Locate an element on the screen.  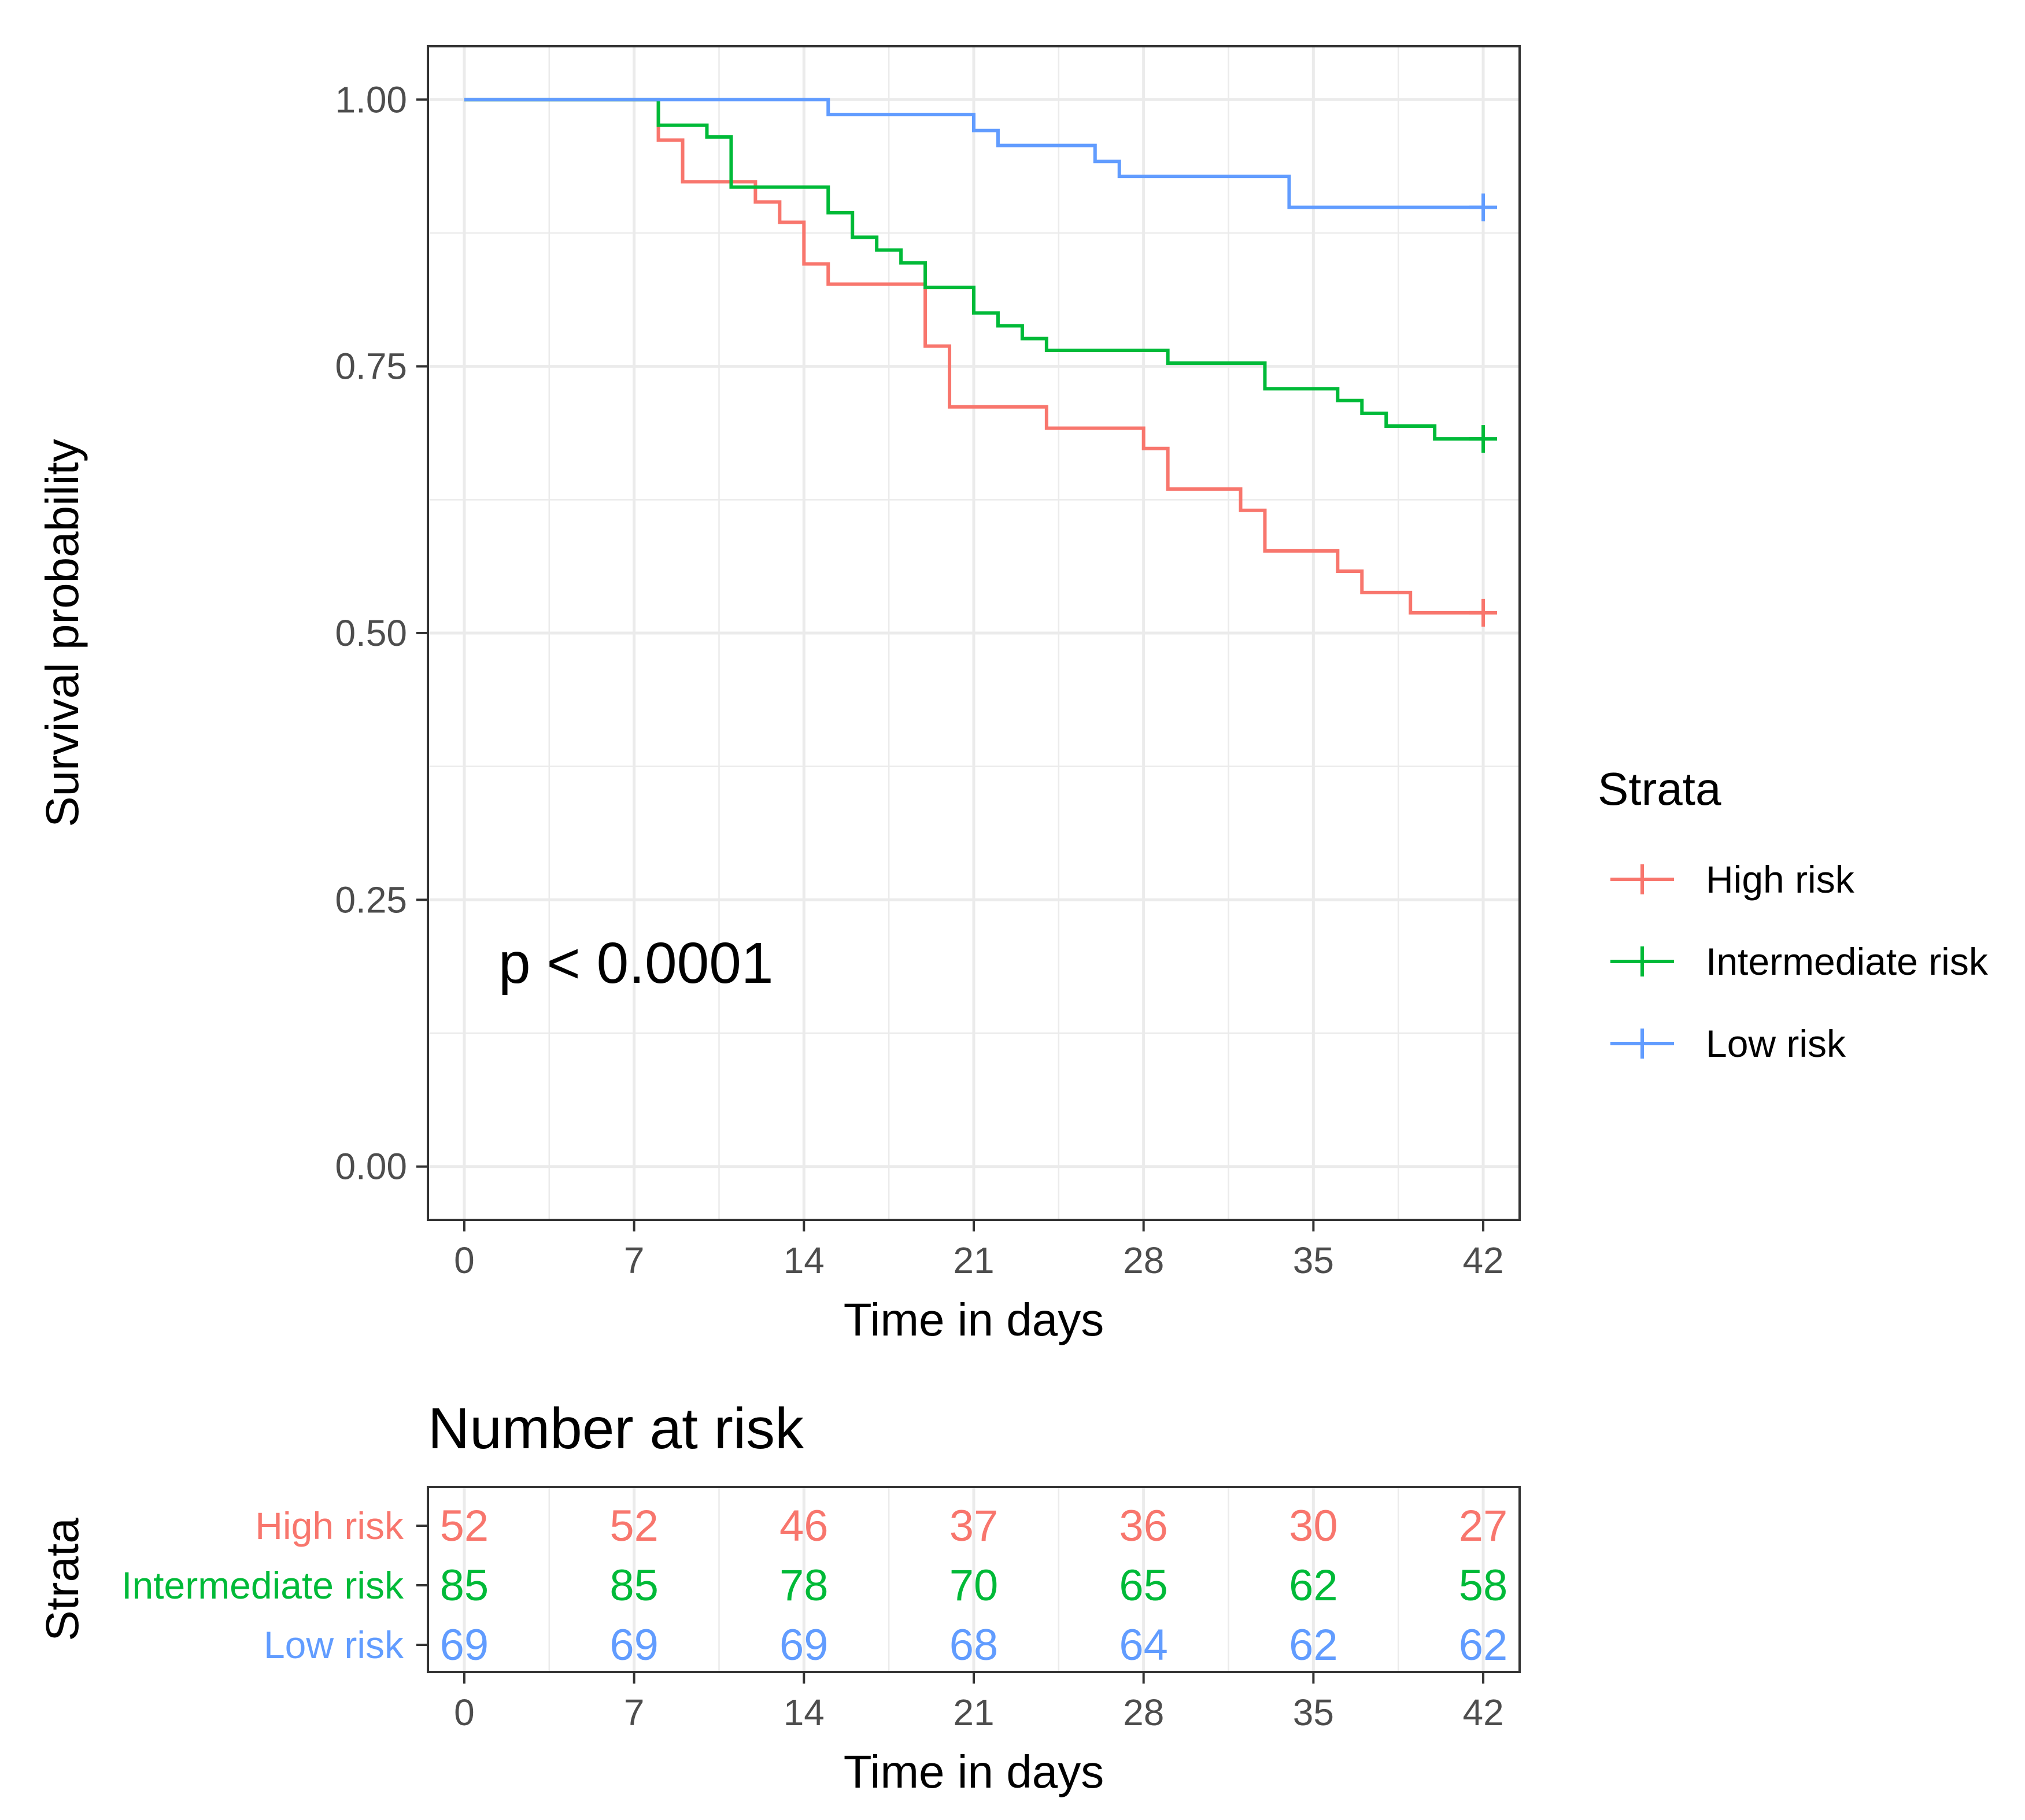
risk-cell-low-risk: 64 is located at coordinates (1143, 1646).